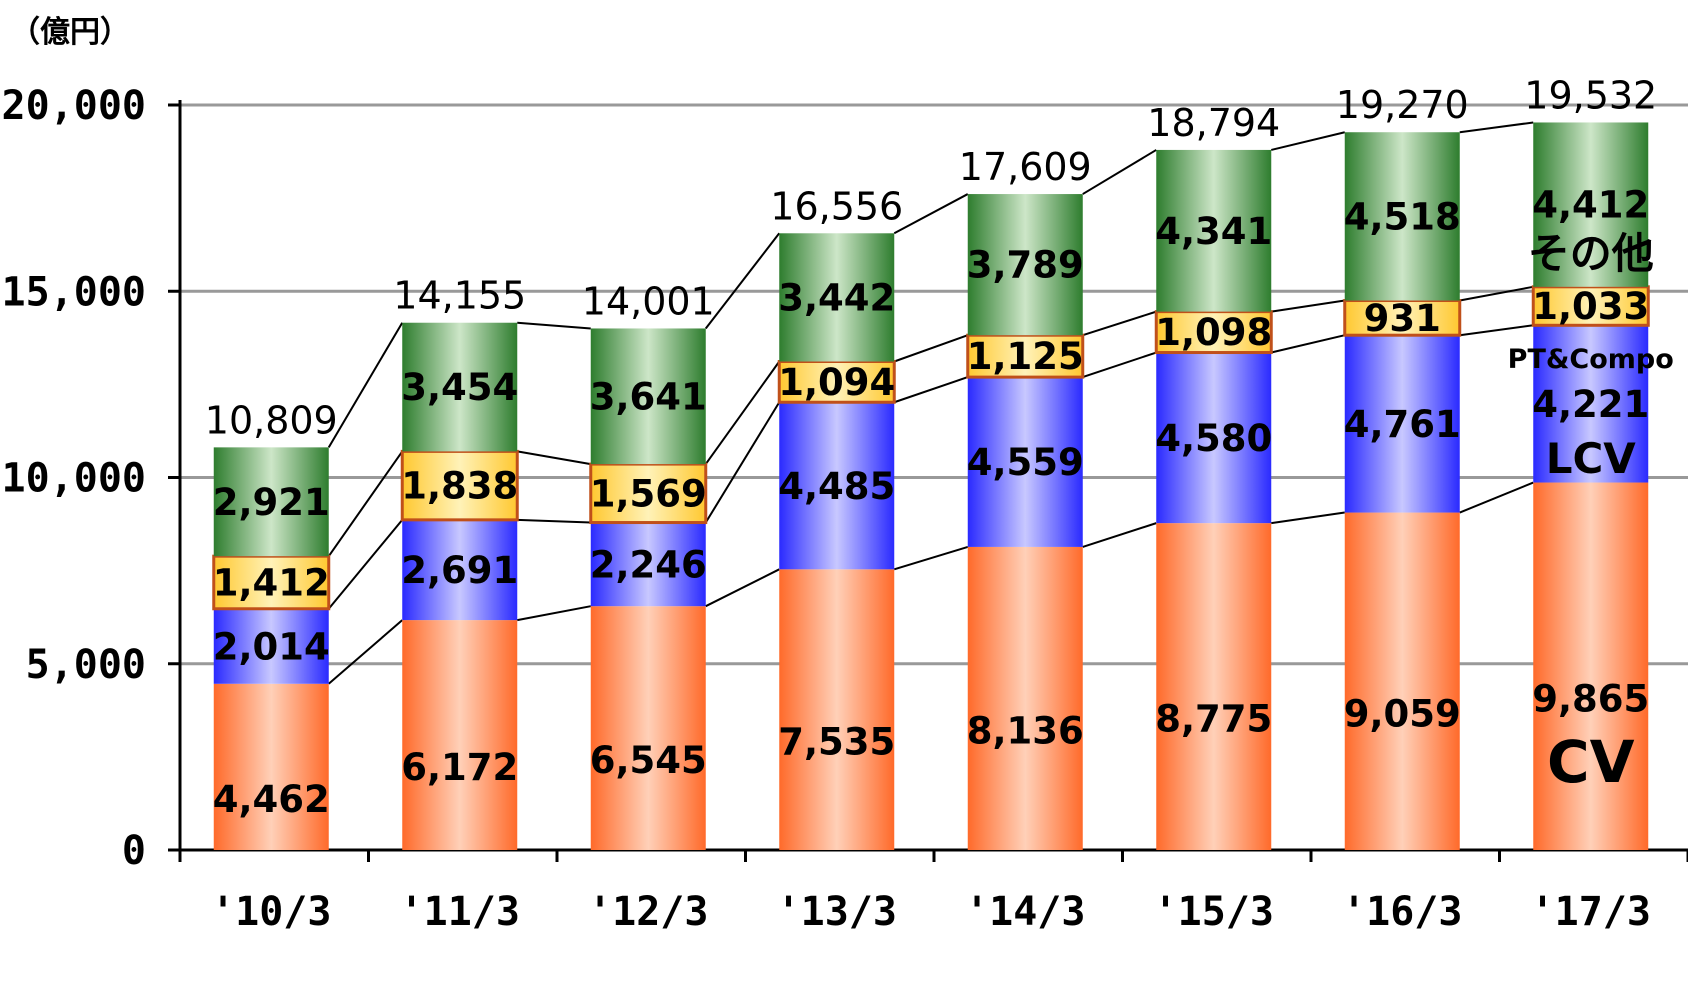  What do you see at coordinates (459, 767) in the screenshot?
I see `value-label: 6,172` at bounding box center [459, 767].